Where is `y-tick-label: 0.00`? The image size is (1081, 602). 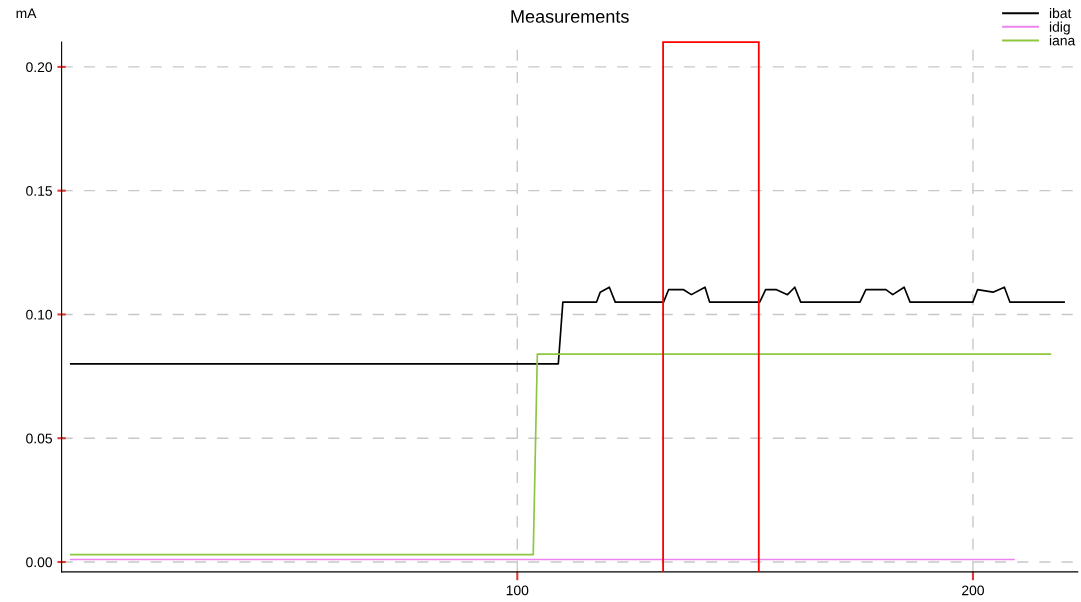
y-tick-label: 0.00 is located at coordinates (39, 562).